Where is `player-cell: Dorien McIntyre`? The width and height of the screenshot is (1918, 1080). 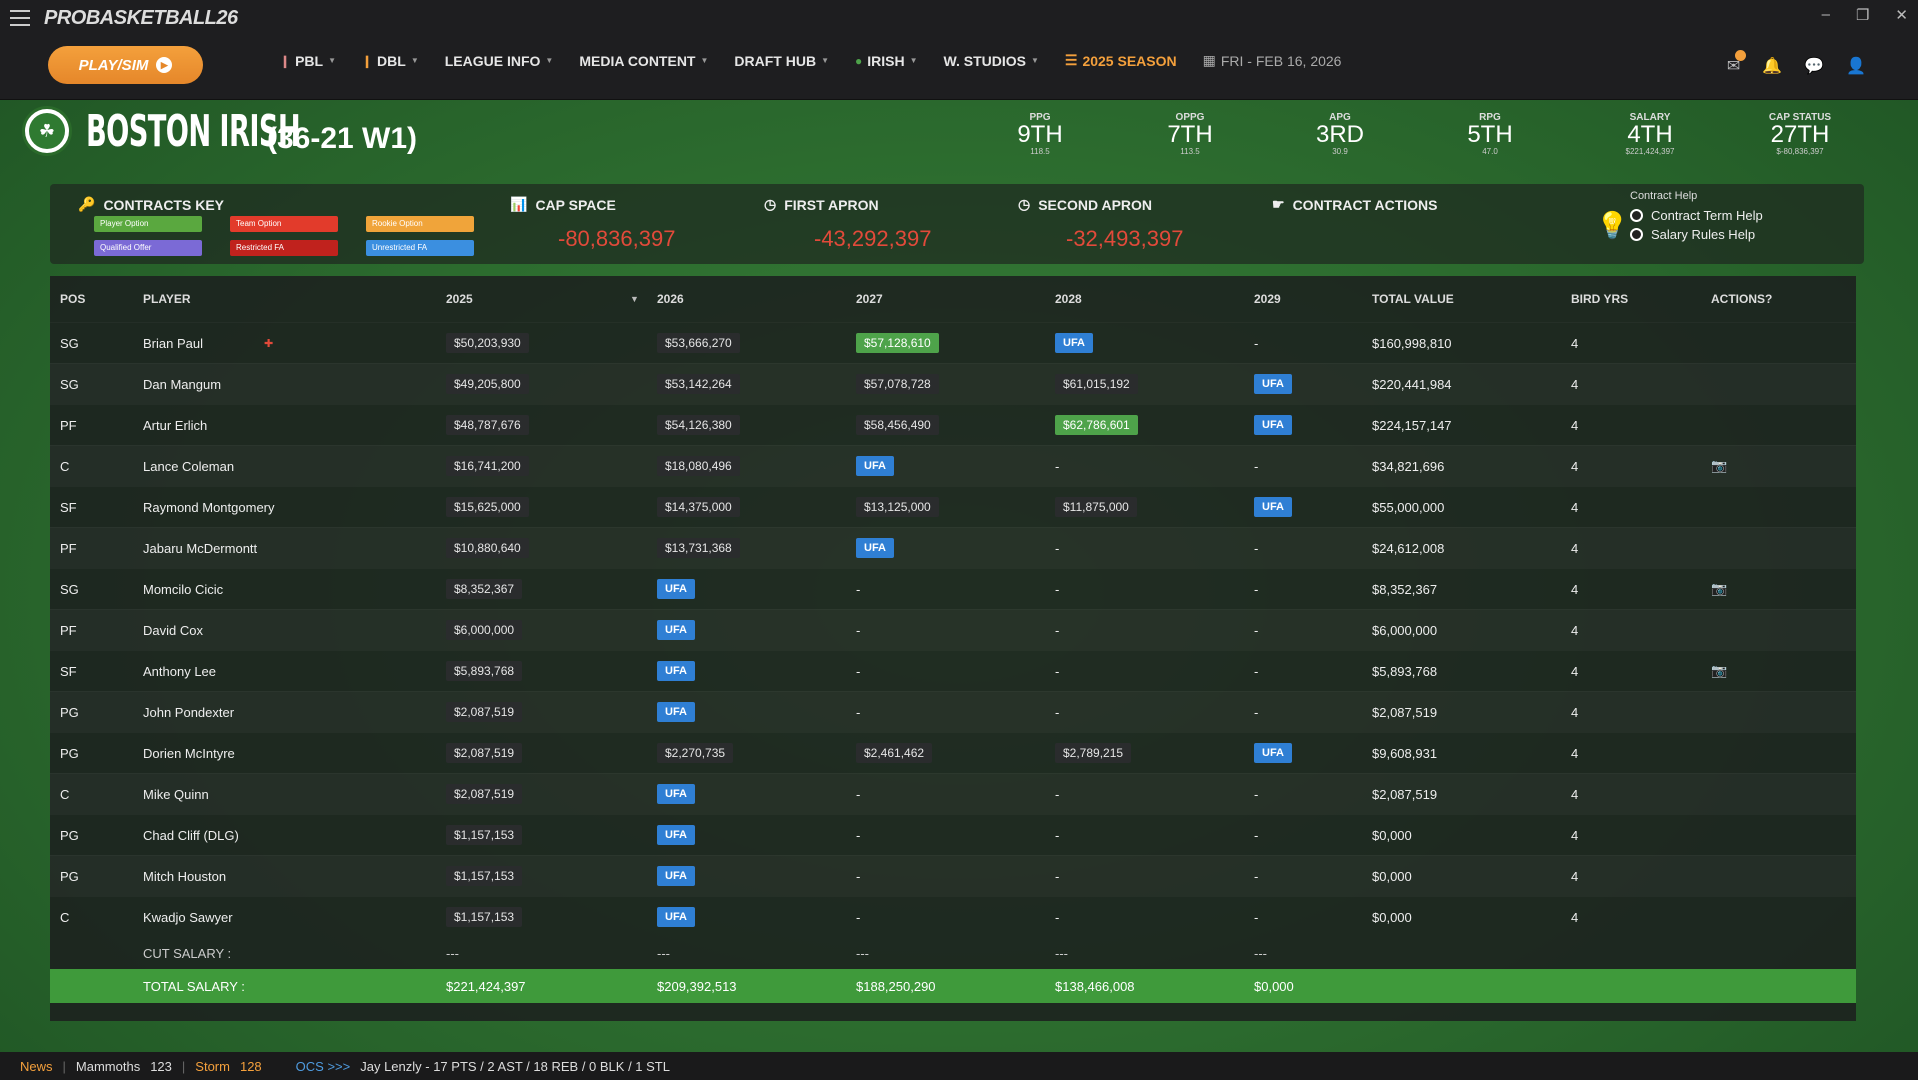 player-cell: Dorien McIntyre is located at coordinates (189, 753).